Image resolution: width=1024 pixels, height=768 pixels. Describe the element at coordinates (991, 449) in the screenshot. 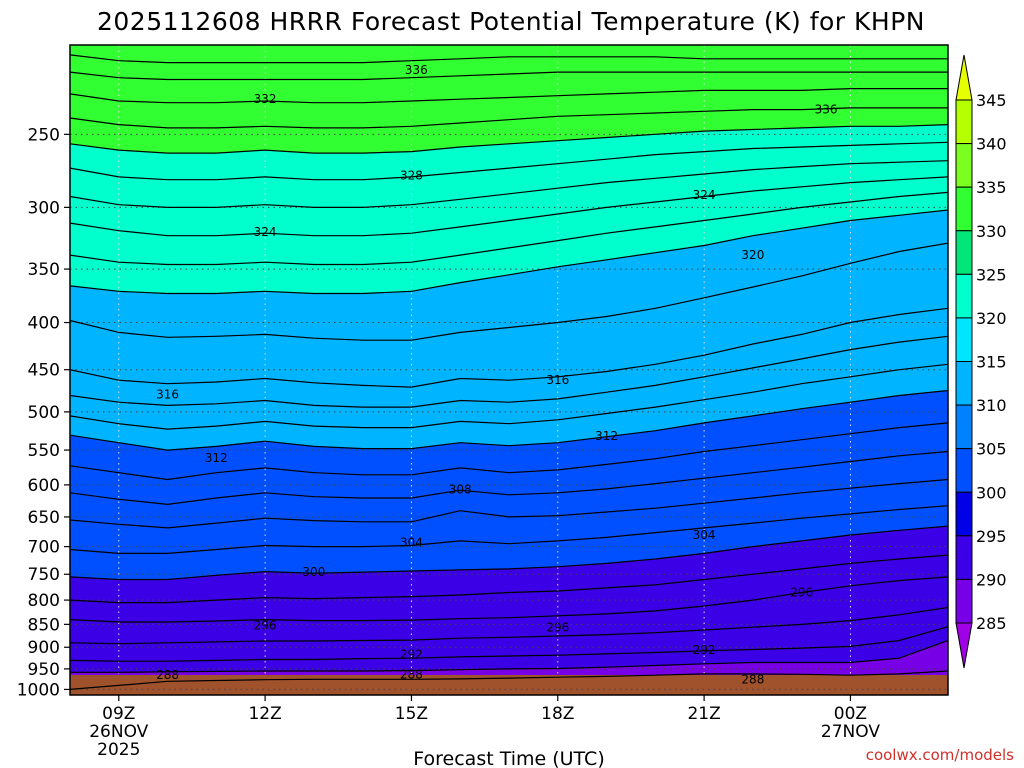

I see `colorbar-label-305: 305` at that location.